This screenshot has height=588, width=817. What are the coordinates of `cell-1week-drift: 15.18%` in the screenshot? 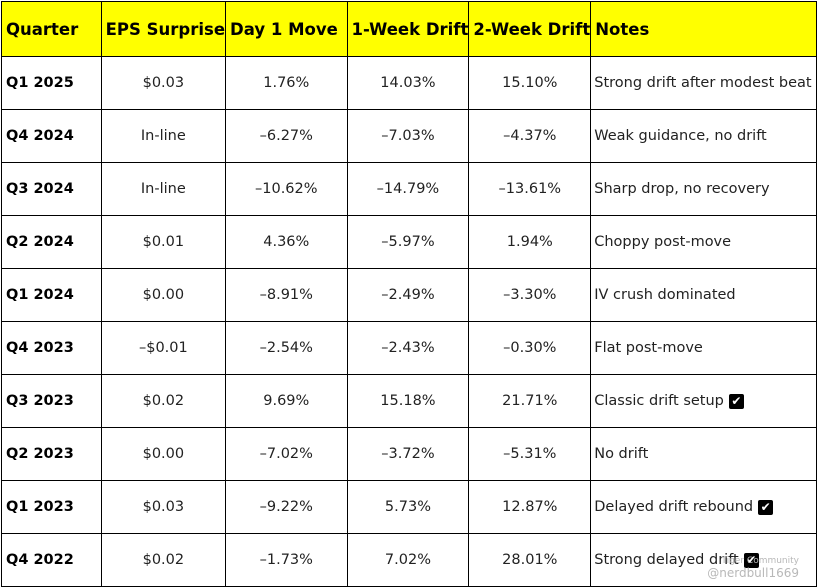 It's located at (408, 401).